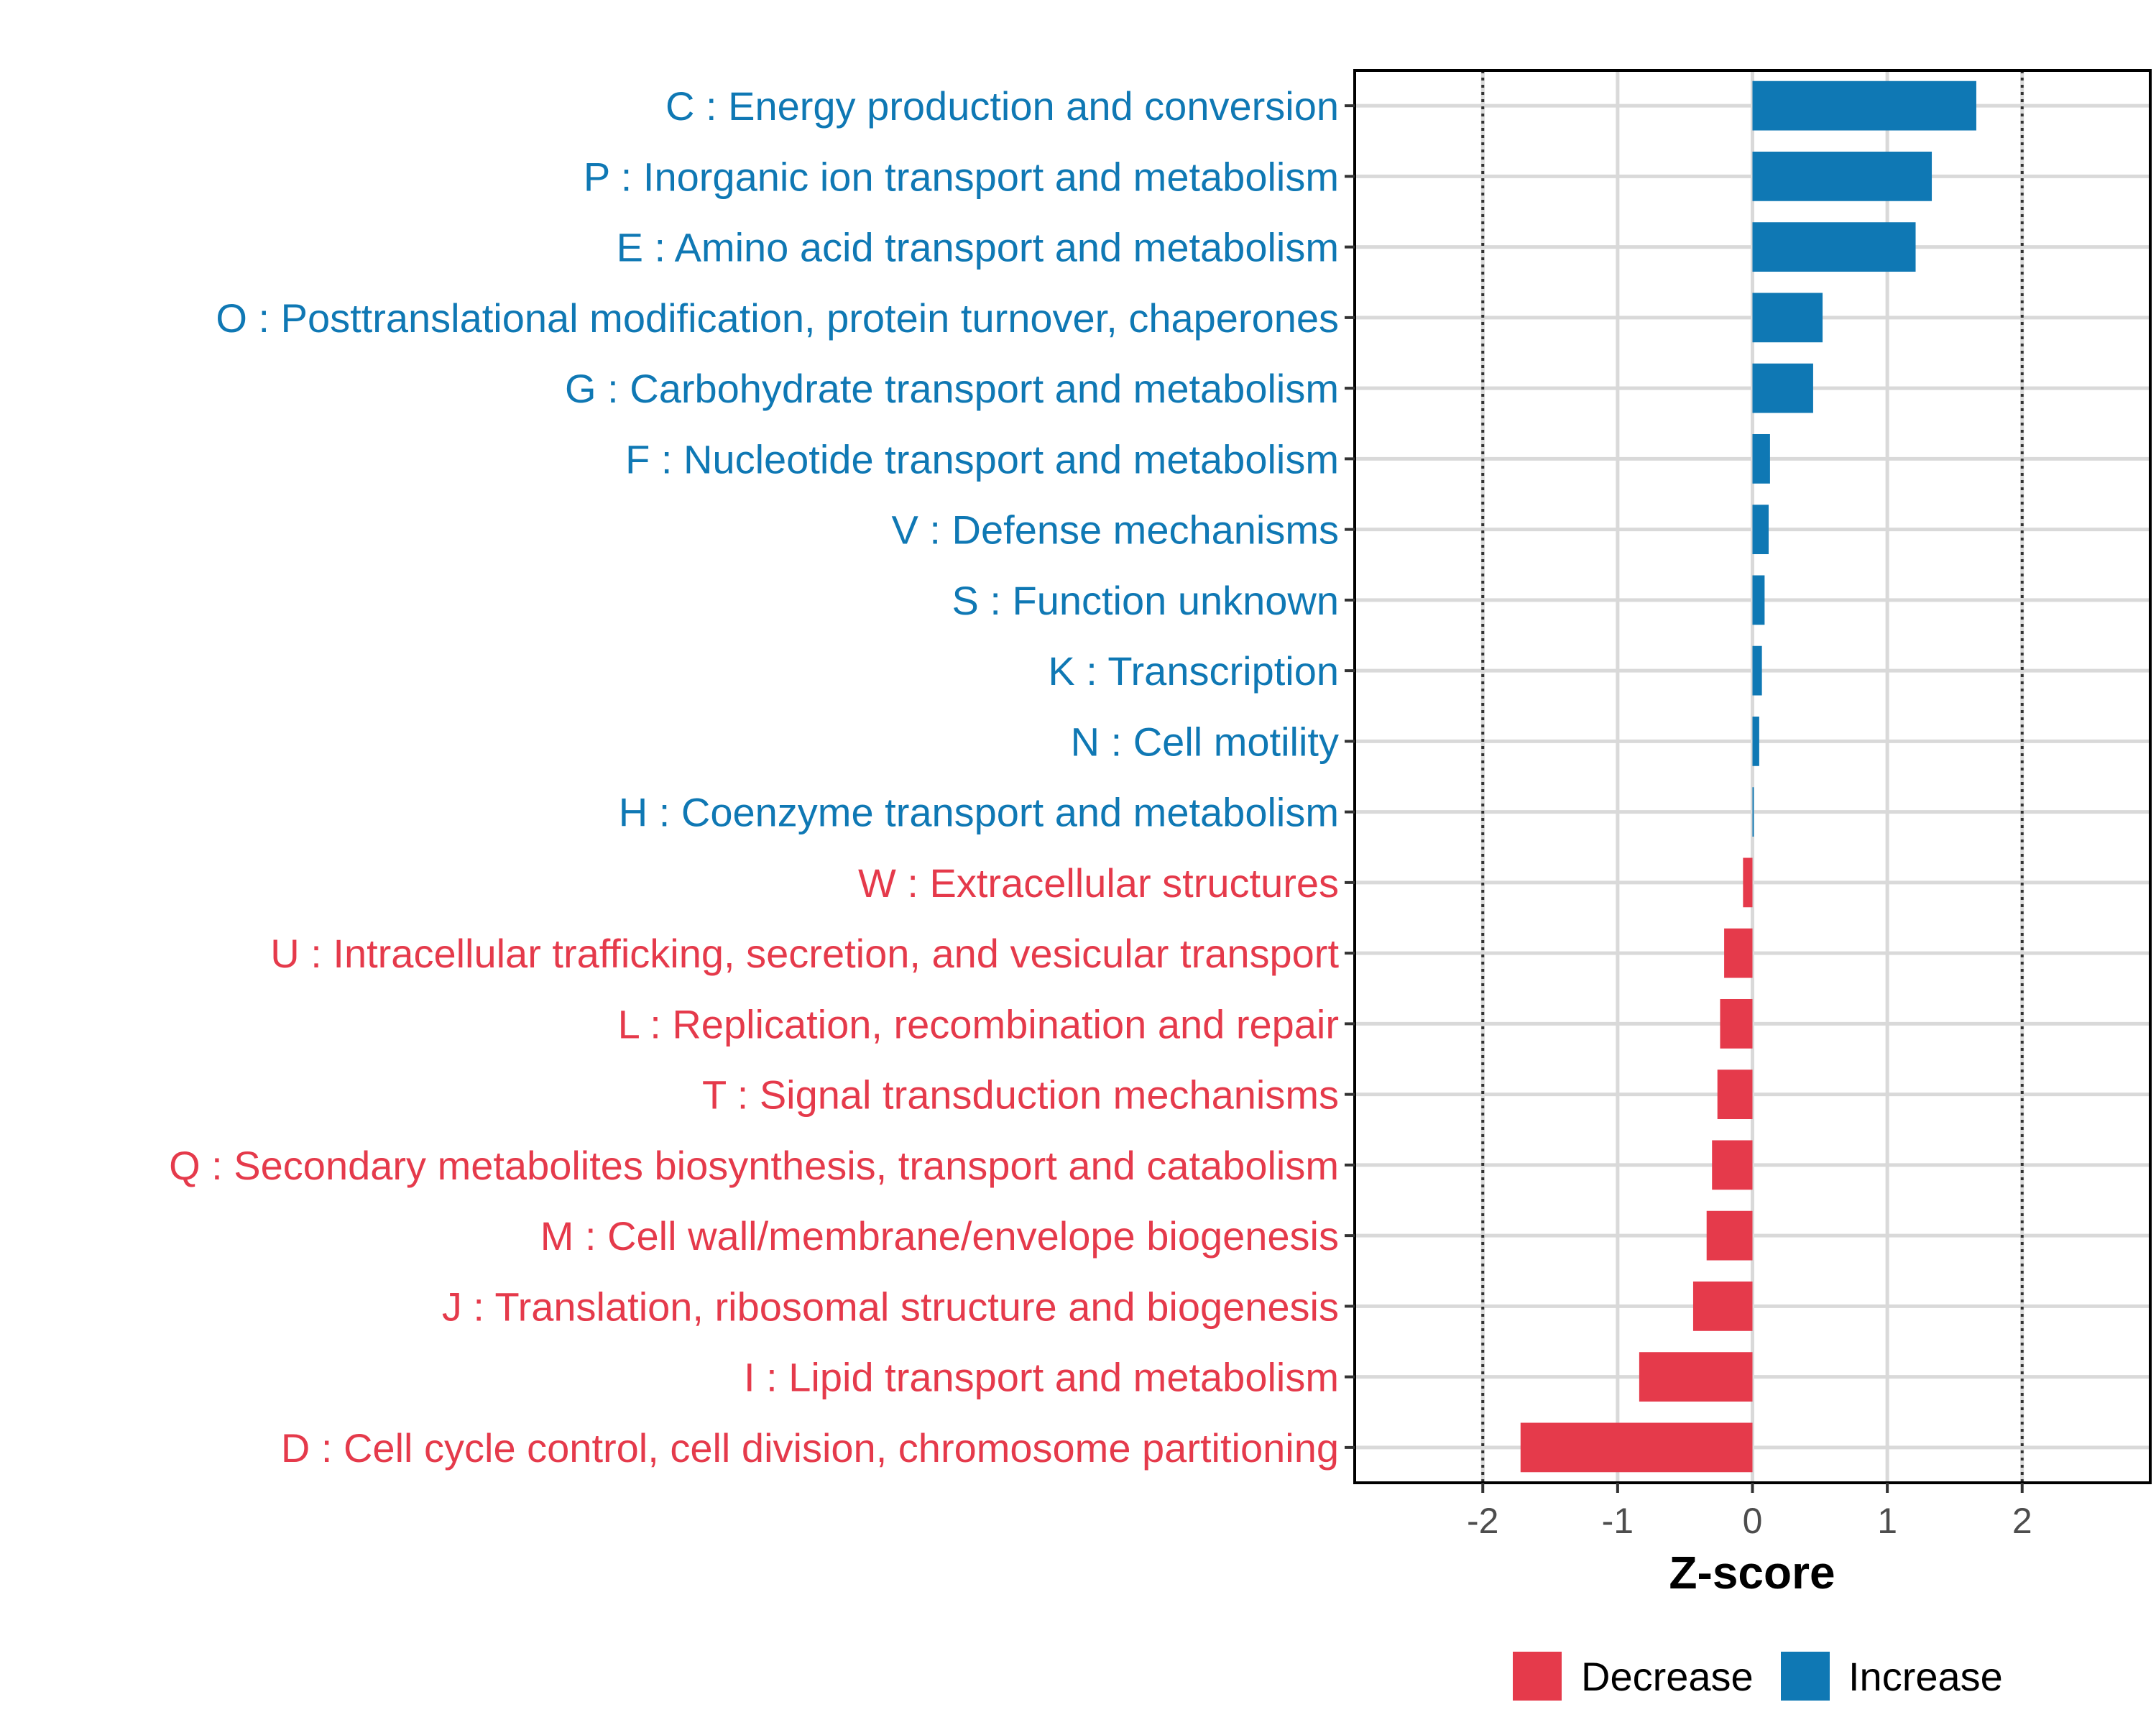 The image size is (2156, 1725). What do you see at coordinates (979, 812) in the screenshot?
I see `category-label: H : Coenzyme transport and metabolism` at bounding box center [979, 812].